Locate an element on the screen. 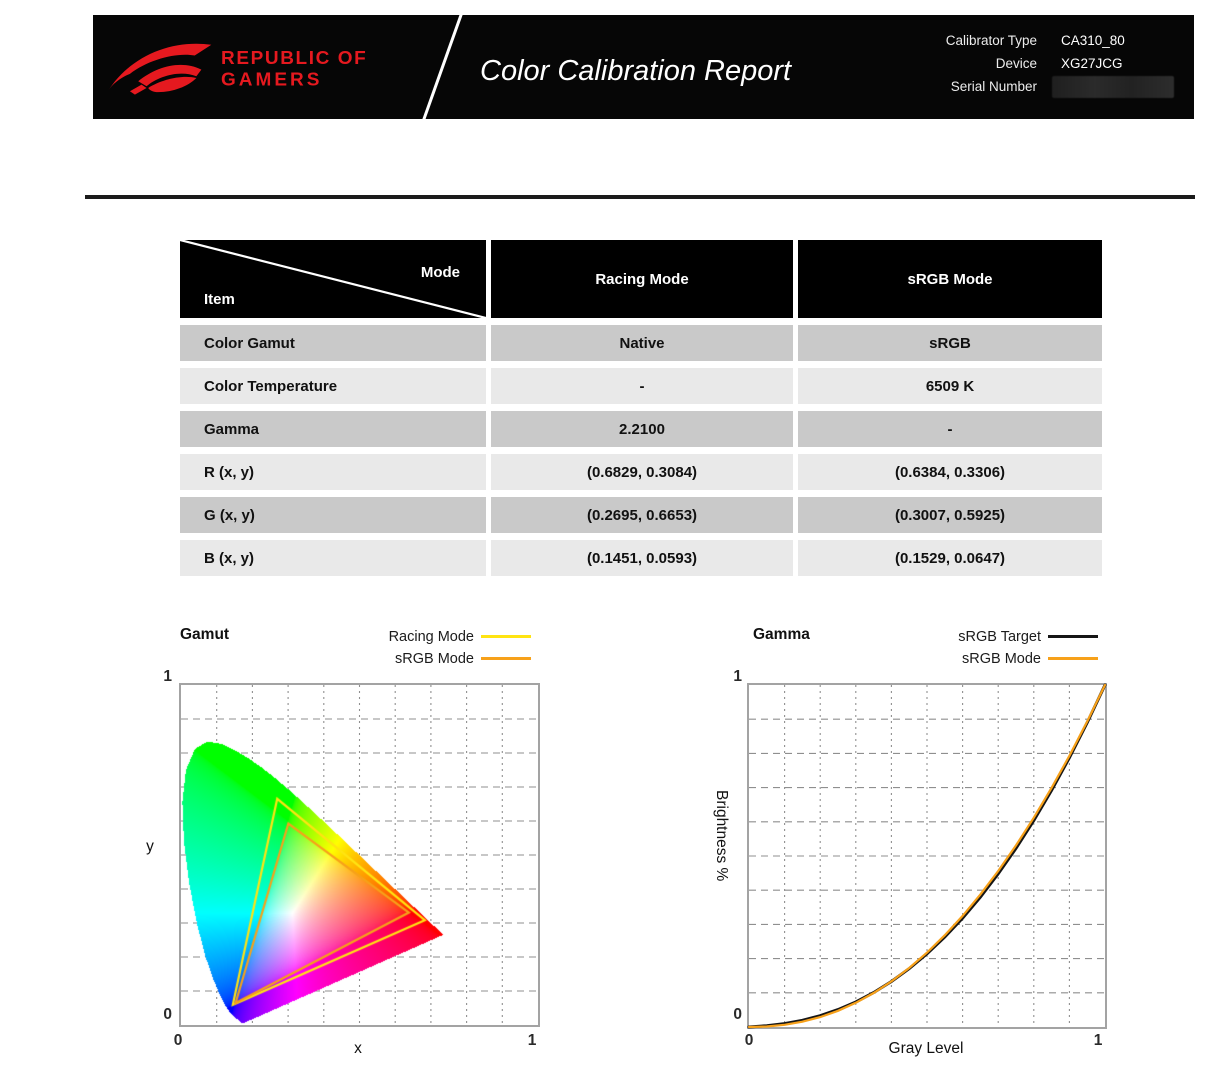 The width and height of the screenshot is (1230, 1088). gamma-ytick-0: 0 is located at coordinates (737, 1014).